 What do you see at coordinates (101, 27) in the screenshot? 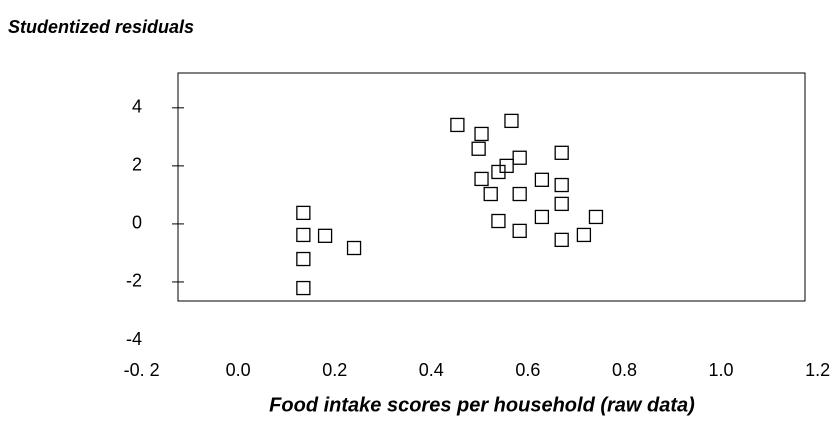
I see `y-axis-title: Studentized residuals` at bounding box center [101, 27].